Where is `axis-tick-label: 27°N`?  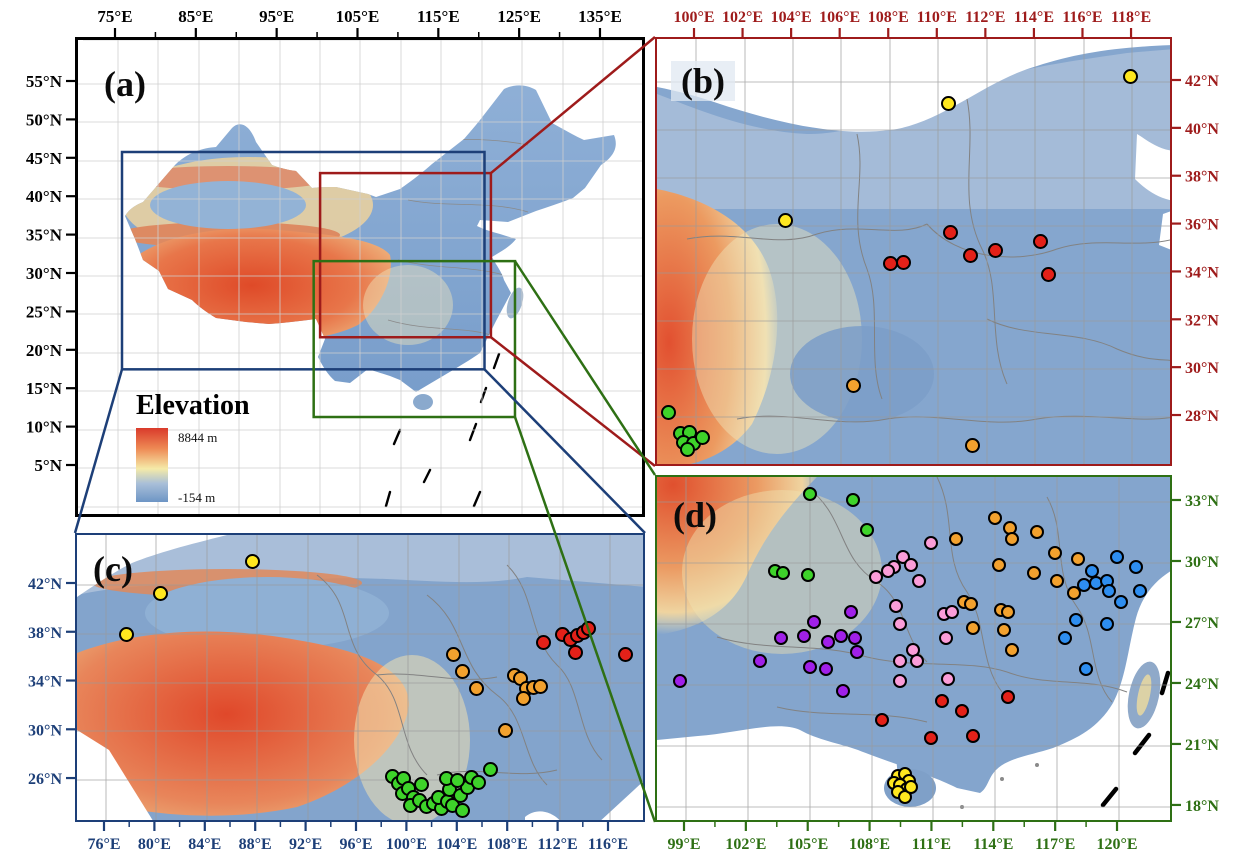 axis-tick-label: 27°N is located at coordinates (1202, 623).